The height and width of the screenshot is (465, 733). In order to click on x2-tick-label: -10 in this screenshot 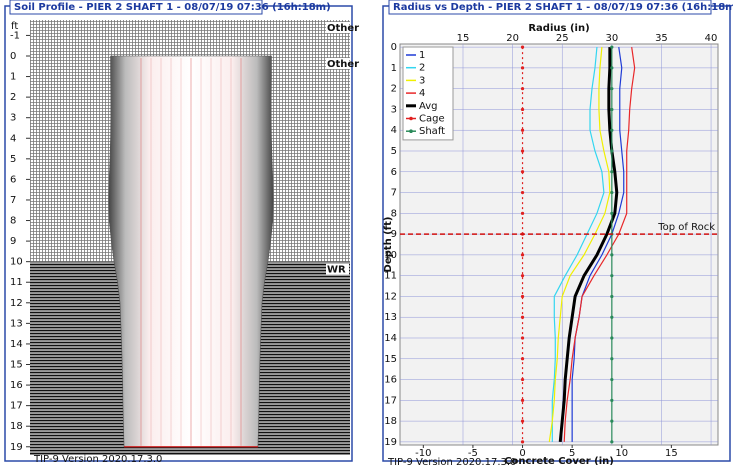, I will do `click(423, 453)`.